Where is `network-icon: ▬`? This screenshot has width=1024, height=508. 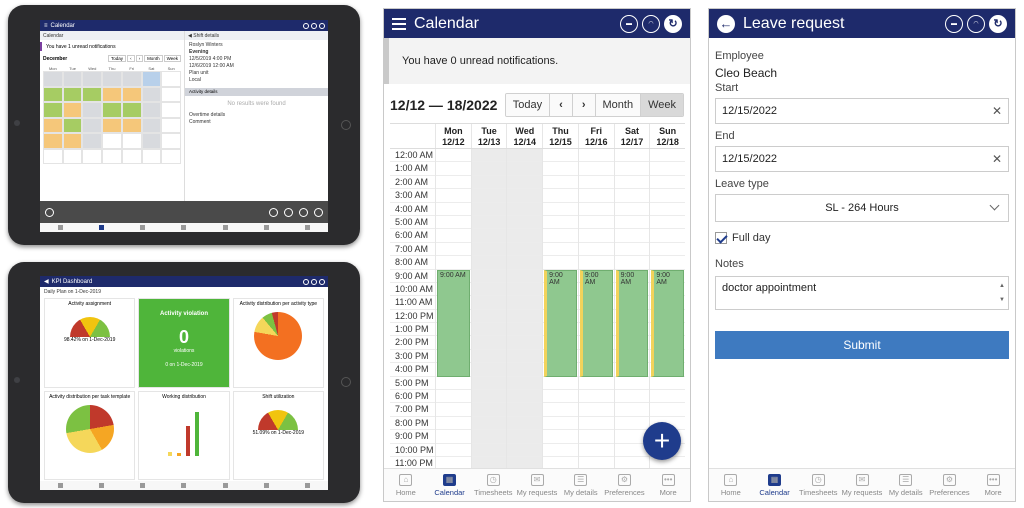 network-icon: ▬ is located at coordinates (629, 23).